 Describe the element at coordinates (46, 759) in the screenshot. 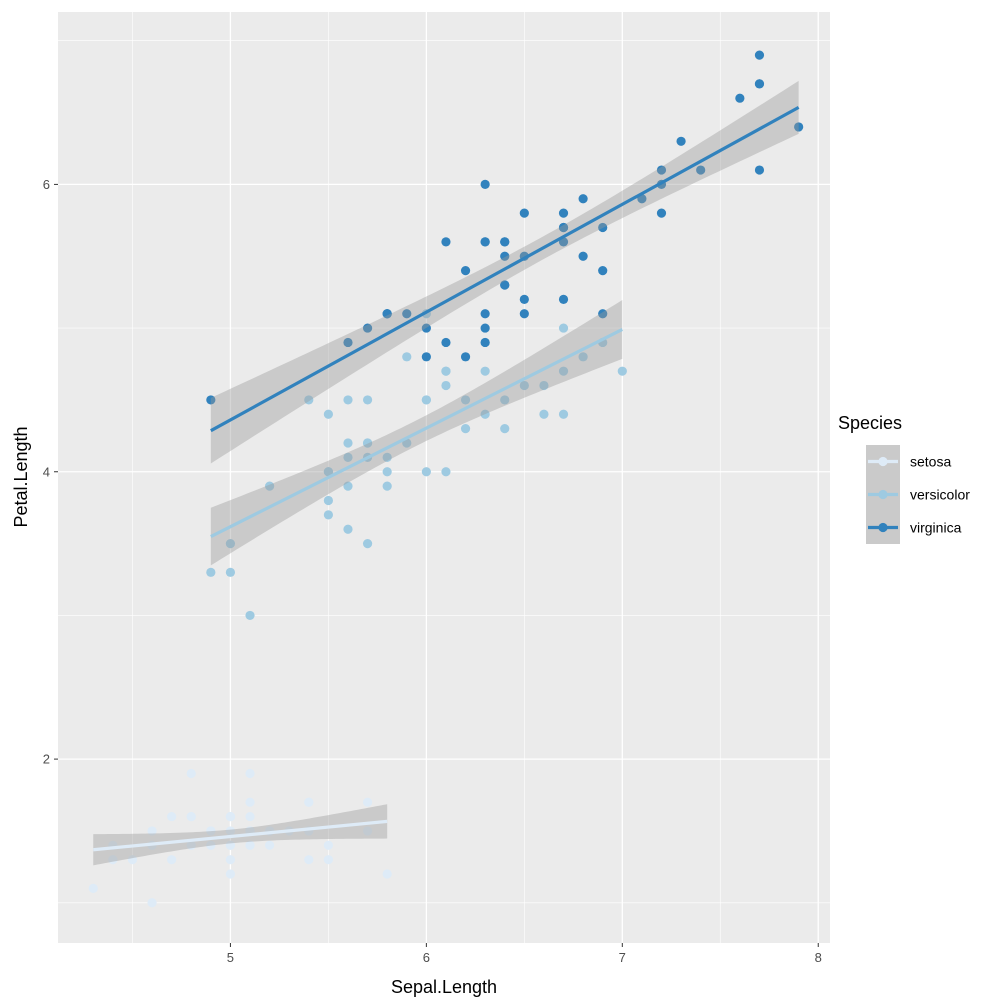

I see `y-tick-label: 2` at that location.